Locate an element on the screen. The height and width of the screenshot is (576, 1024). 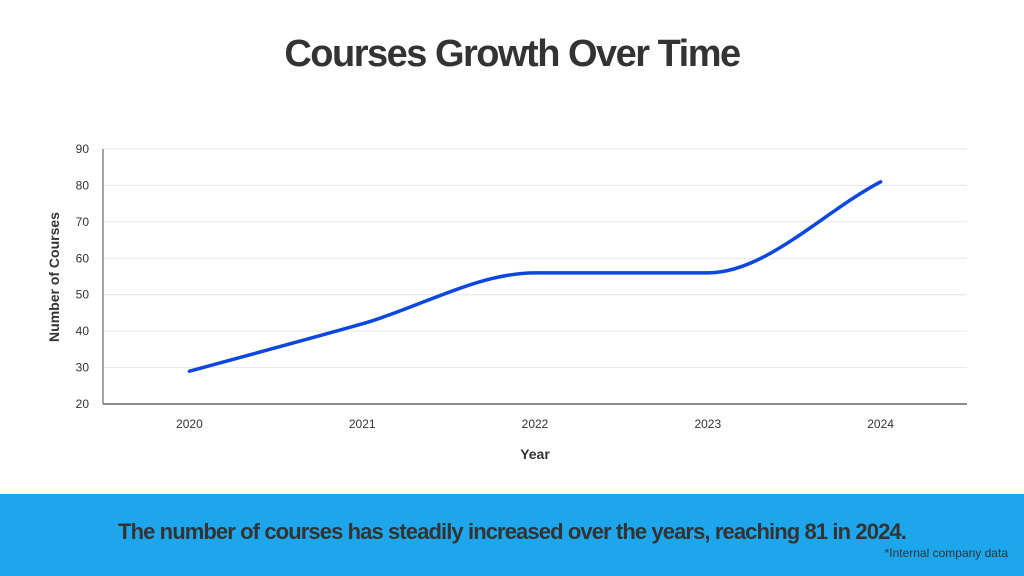
y-axis-label: Number of Courses is located at coordinates (54, 277).